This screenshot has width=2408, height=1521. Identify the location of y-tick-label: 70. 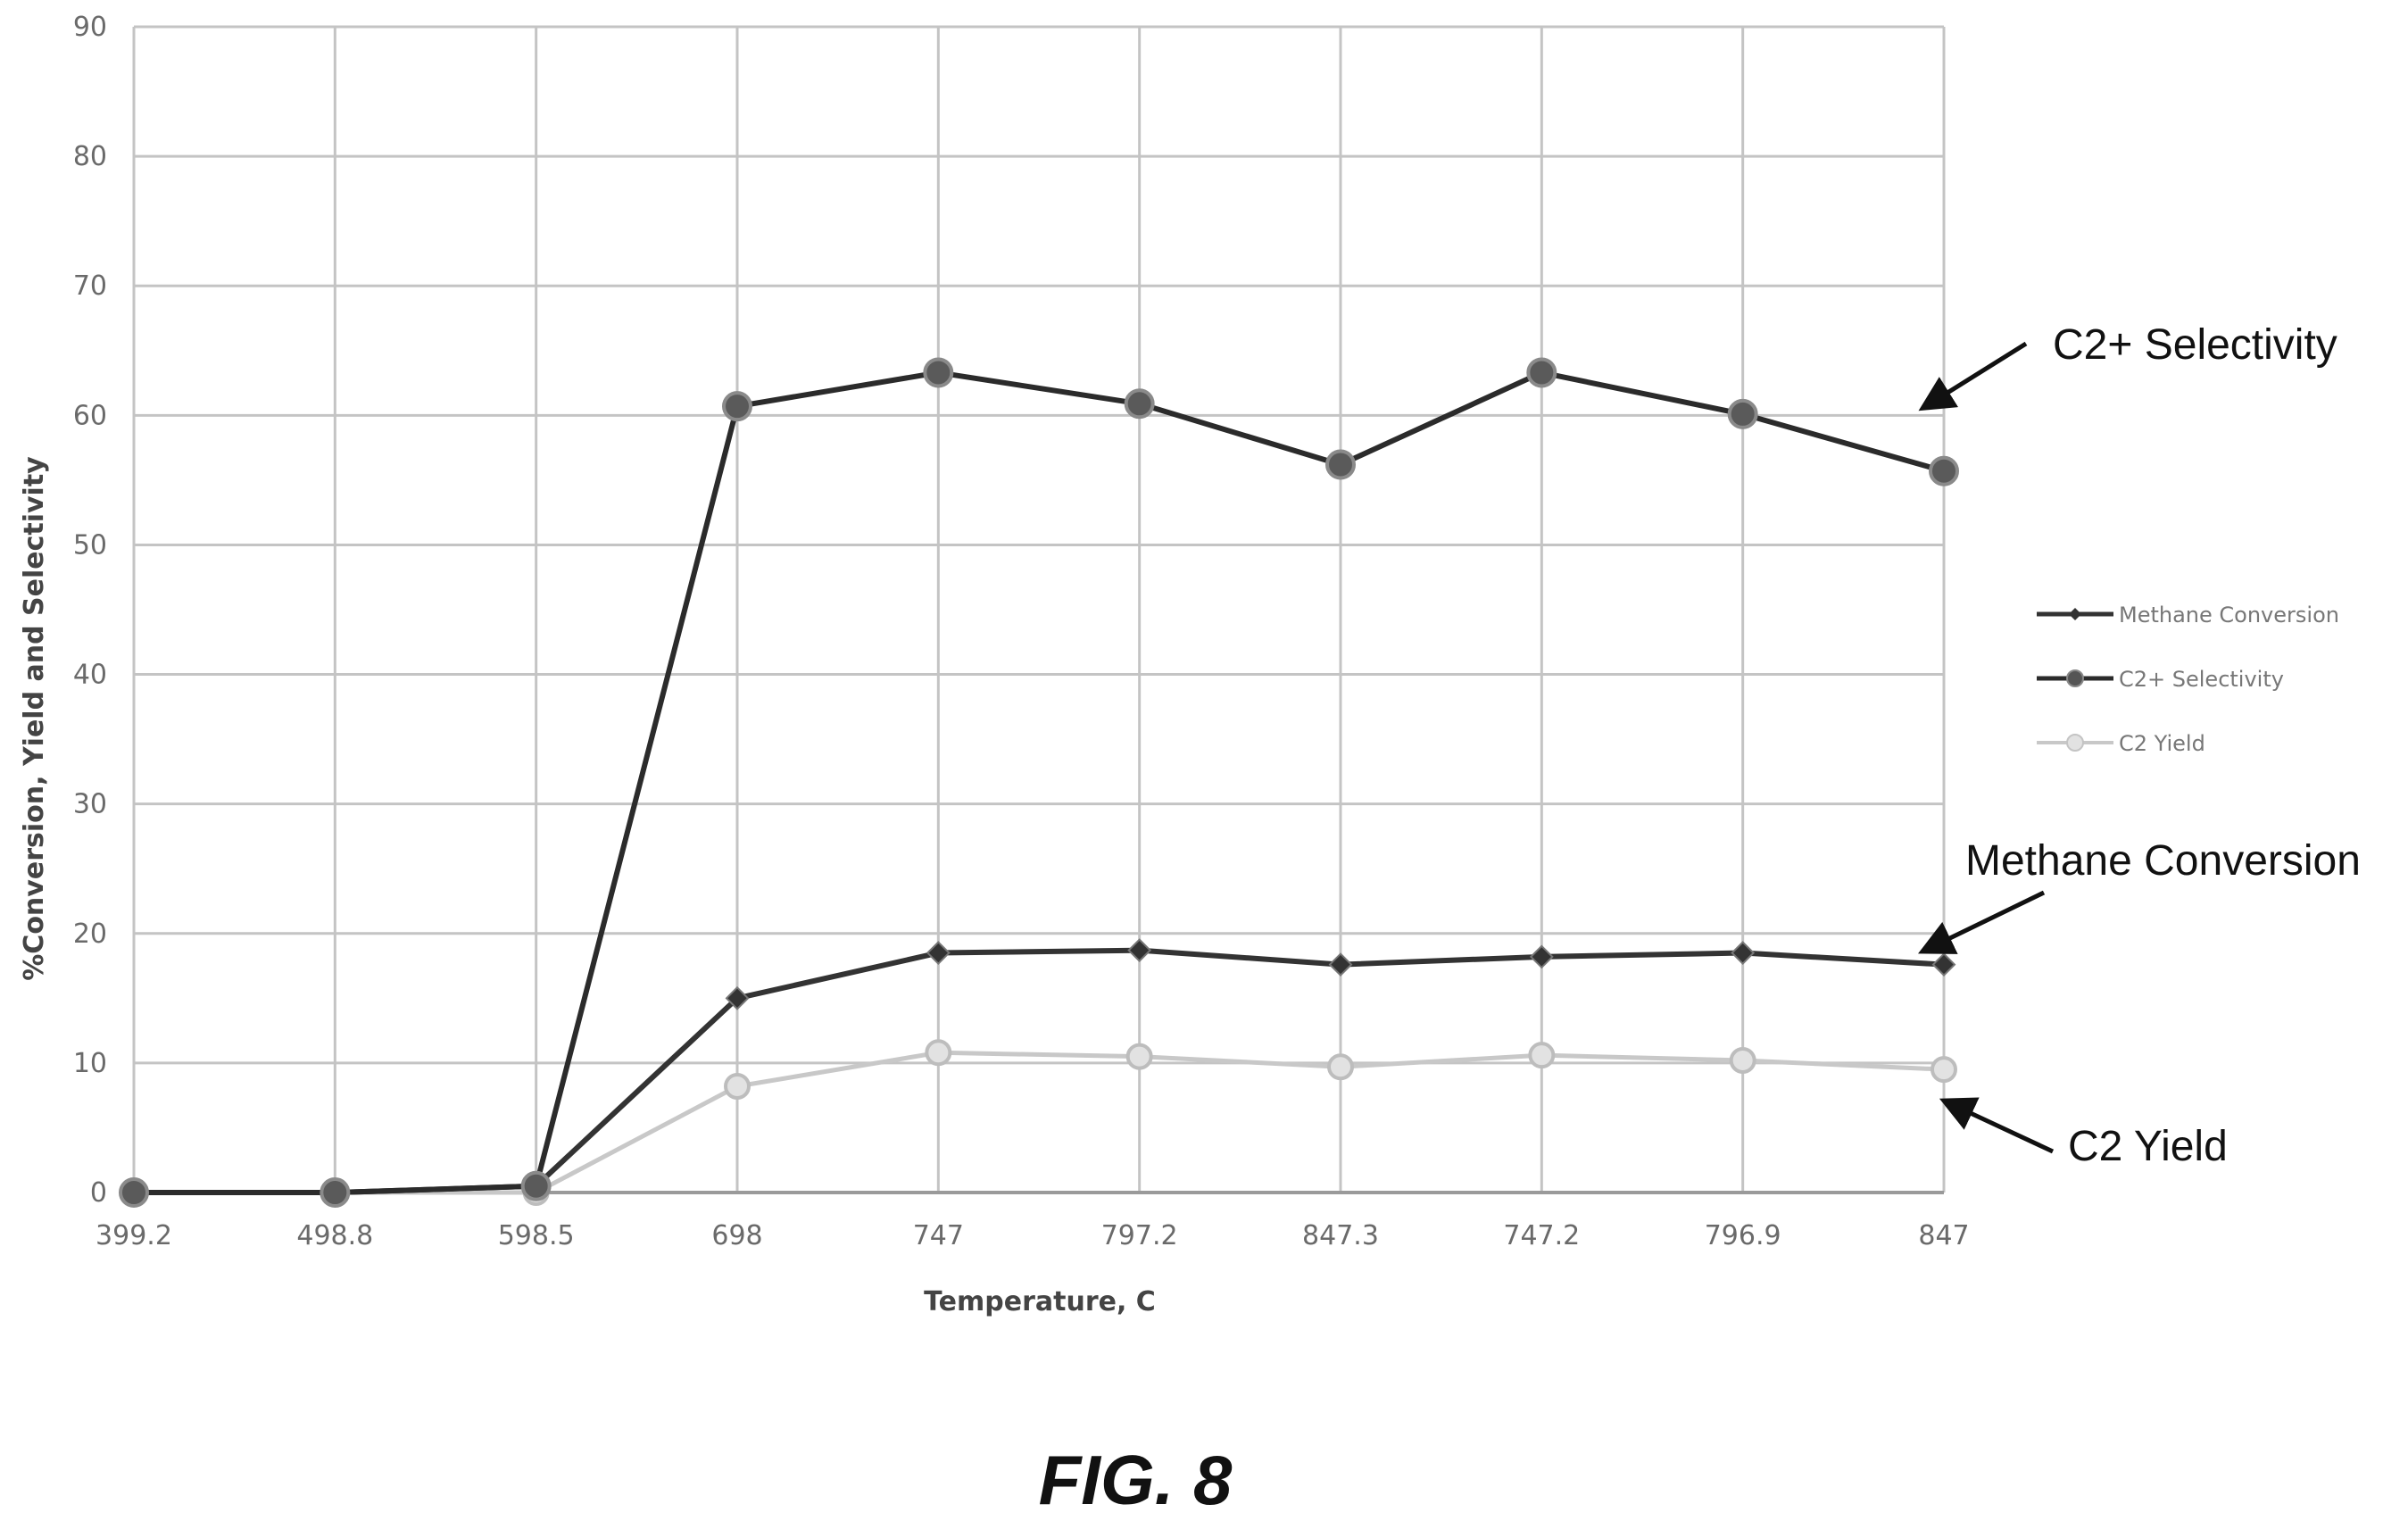
(90, 286).